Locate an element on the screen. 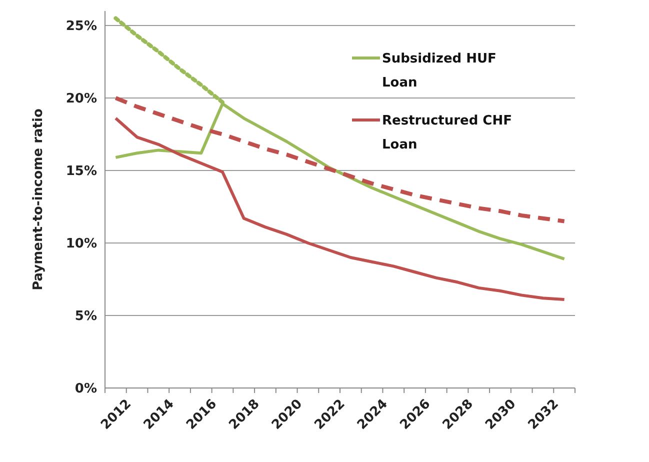 The height and width of the screenshot is (462, 649). y-tick-label: 15% is located at coordinates (81, 172).